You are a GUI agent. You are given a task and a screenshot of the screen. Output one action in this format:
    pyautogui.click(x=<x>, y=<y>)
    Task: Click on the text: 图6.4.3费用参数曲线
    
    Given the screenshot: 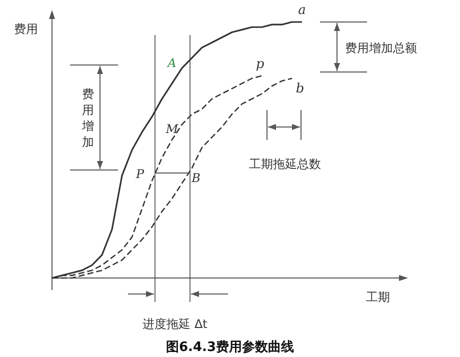 What is the action you would take?
    pyautogui.click(x=230, y=347)
    